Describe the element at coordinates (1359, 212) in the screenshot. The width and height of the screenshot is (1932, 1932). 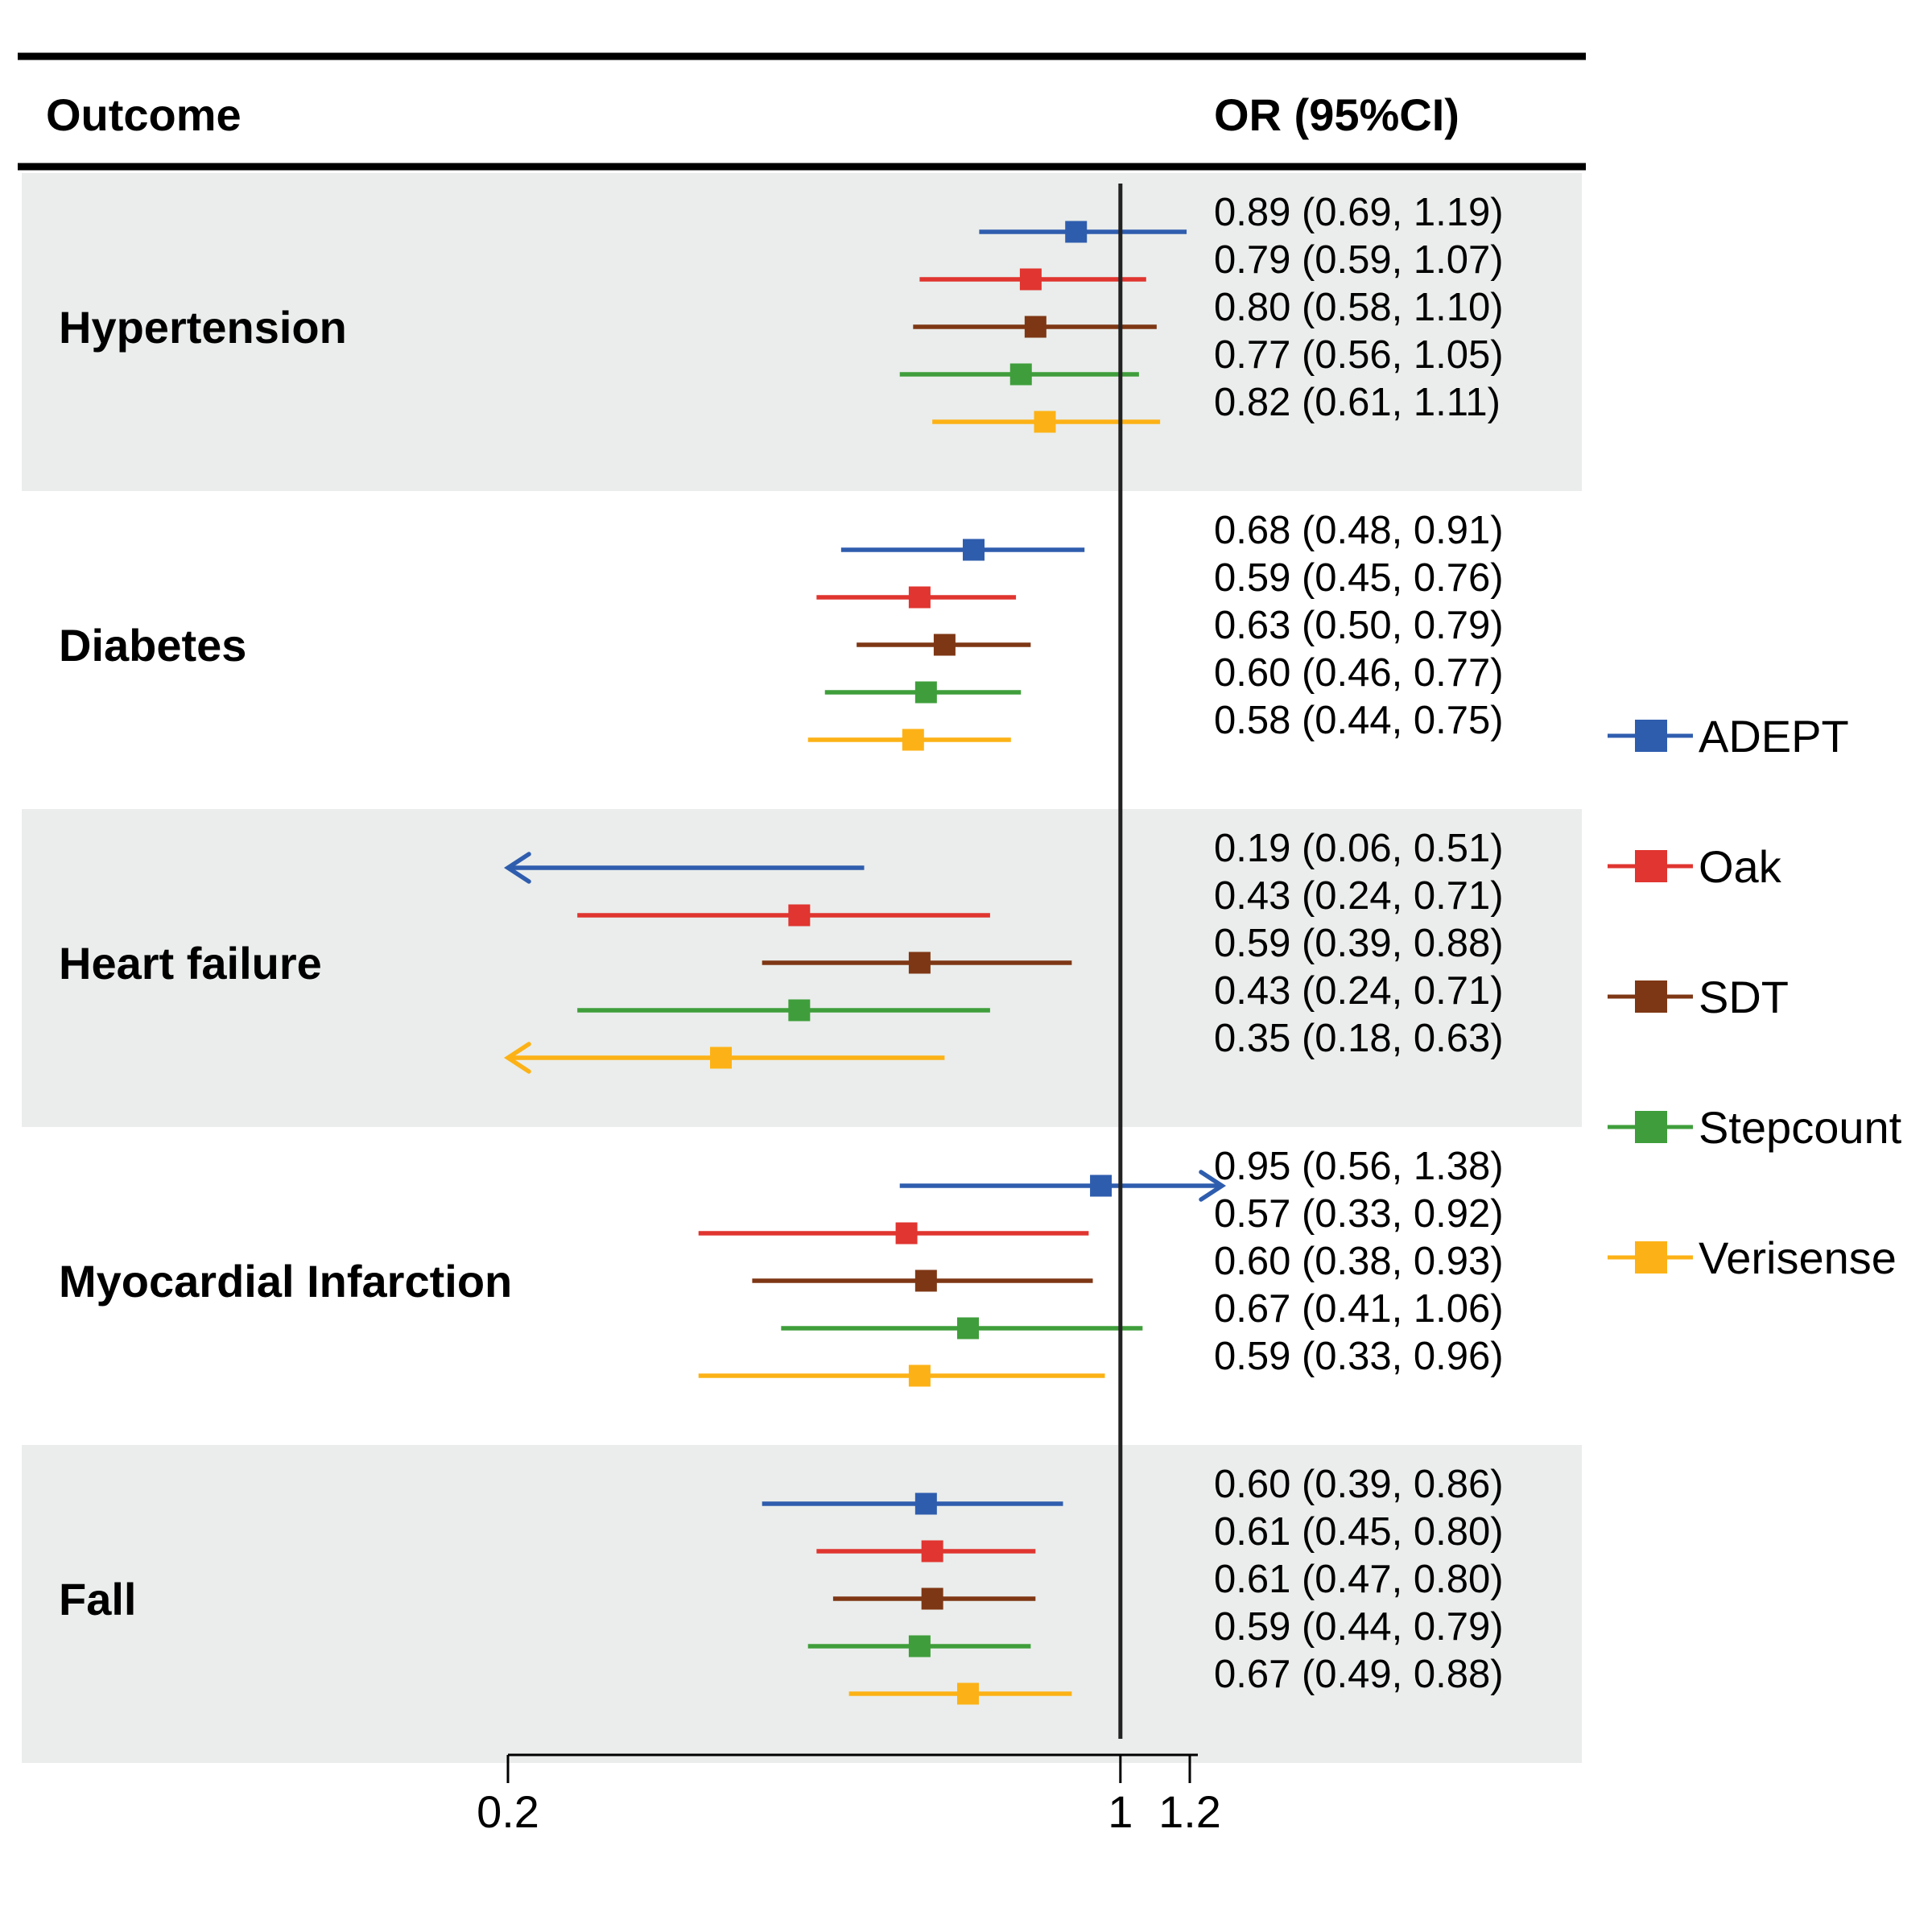
I see `or-value-text: 0.89 (0.69, 1.19)` at that location.